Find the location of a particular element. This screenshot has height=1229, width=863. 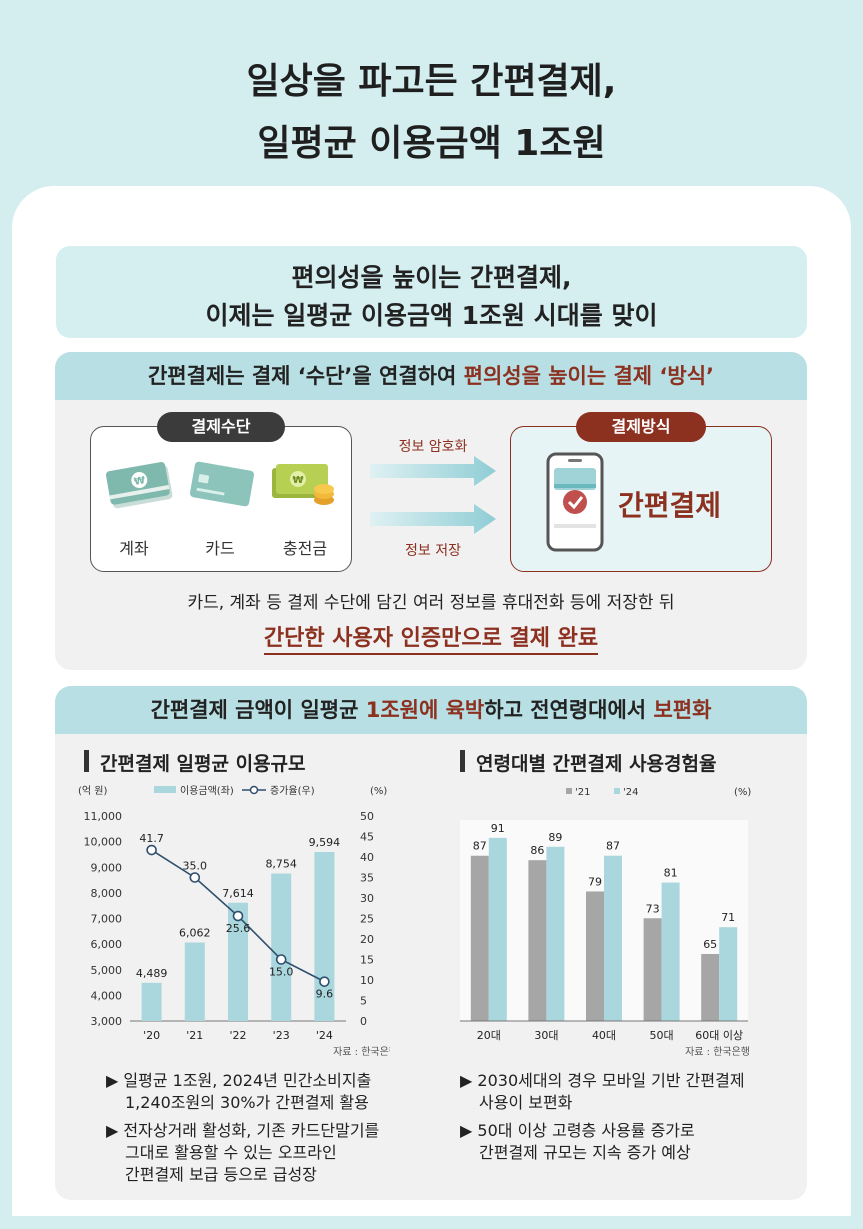

rate-label-3: 15.0 is located at coordinates (281, 972).